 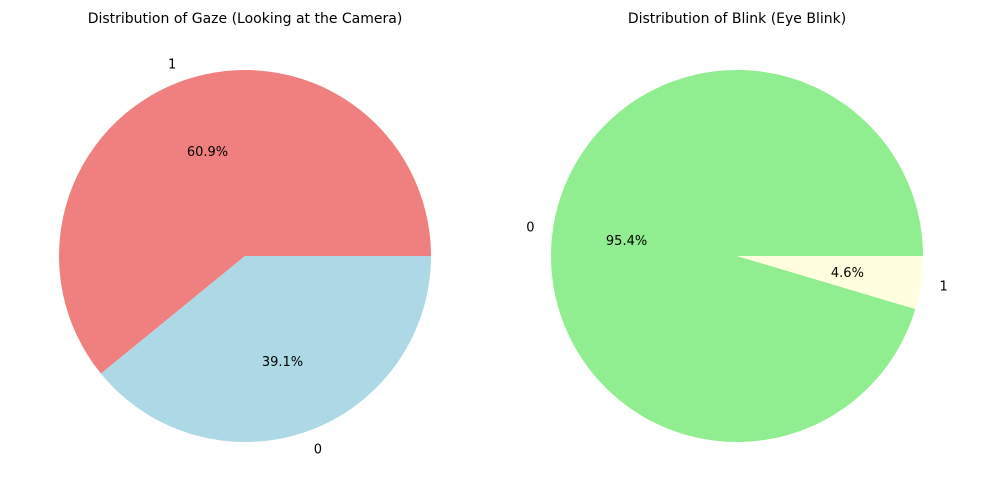 What do you see at coordinates (847, 273) in the screenshot?
I see `slice-percent-label: 4.6%` at bounding box center [847, 273].